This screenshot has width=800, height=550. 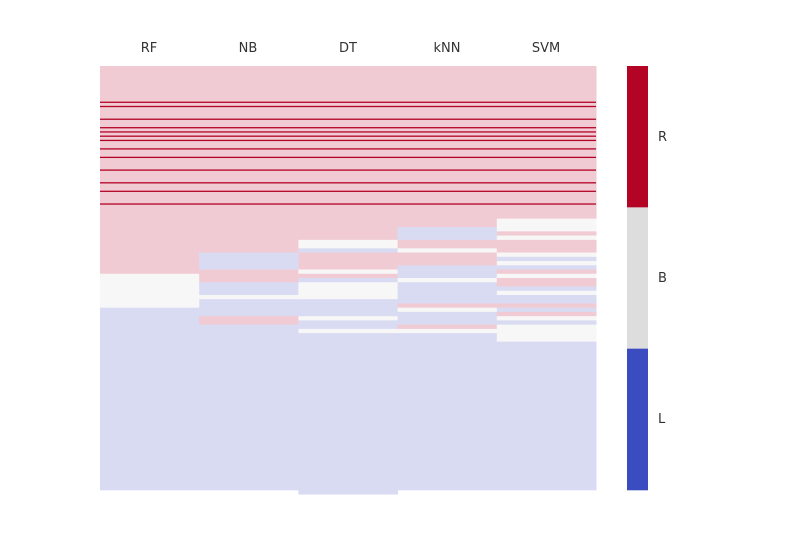 I want to click on column-label-knn: kNN, so click(x=447, y=48).